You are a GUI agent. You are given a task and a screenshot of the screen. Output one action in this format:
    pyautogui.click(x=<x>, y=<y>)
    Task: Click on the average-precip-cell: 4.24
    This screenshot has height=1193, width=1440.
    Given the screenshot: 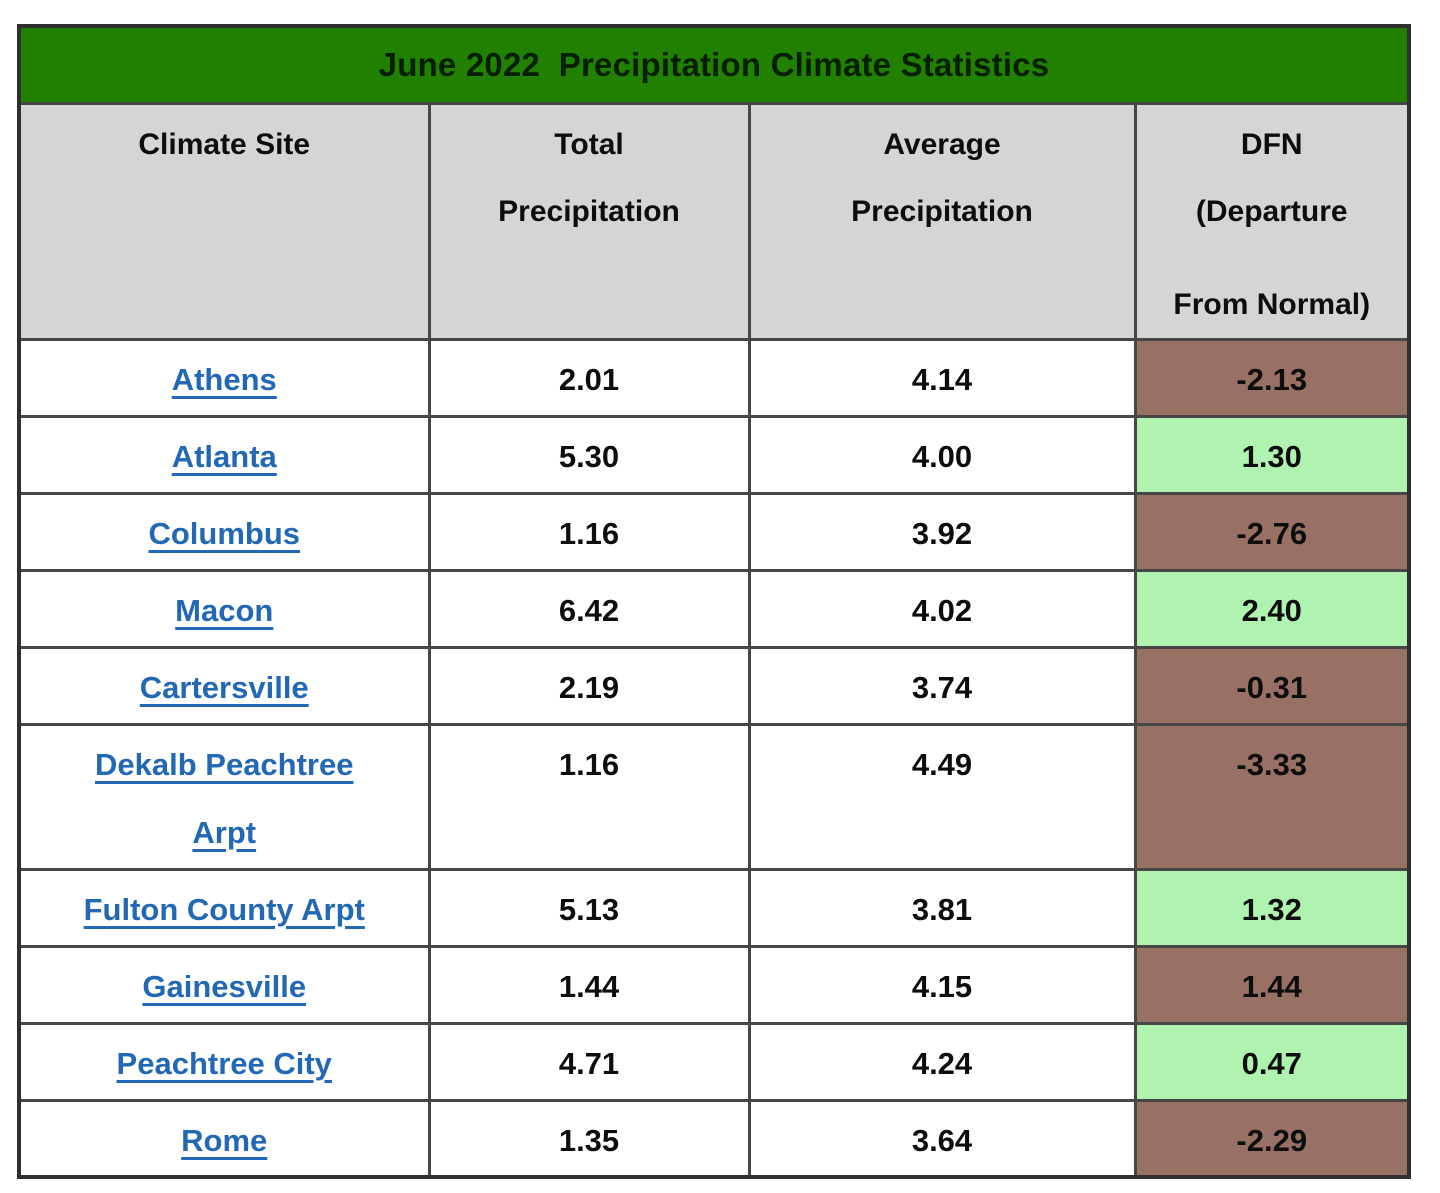 What is the action you would take?
    pyautogui.click(x=942, y=1061)
    